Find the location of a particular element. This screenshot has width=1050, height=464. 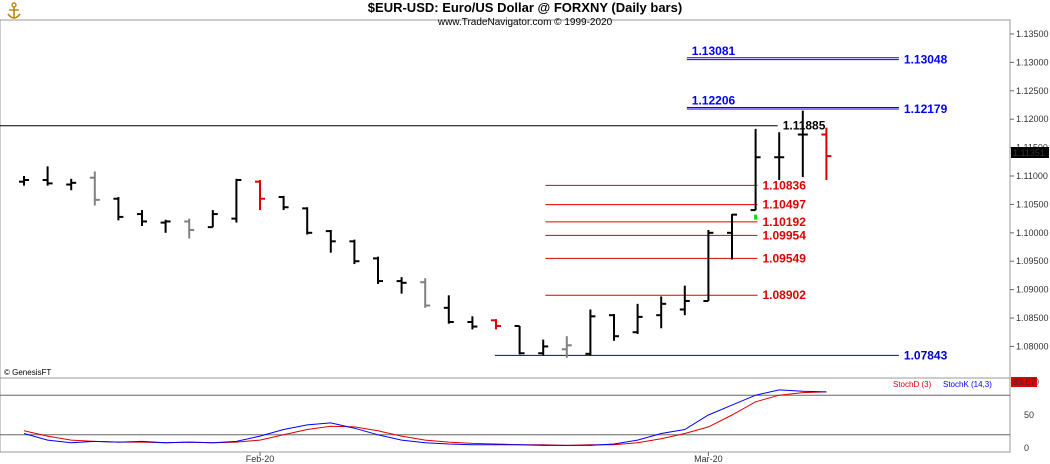

level-label: 1.09549 is located at coordinates (785, 258).